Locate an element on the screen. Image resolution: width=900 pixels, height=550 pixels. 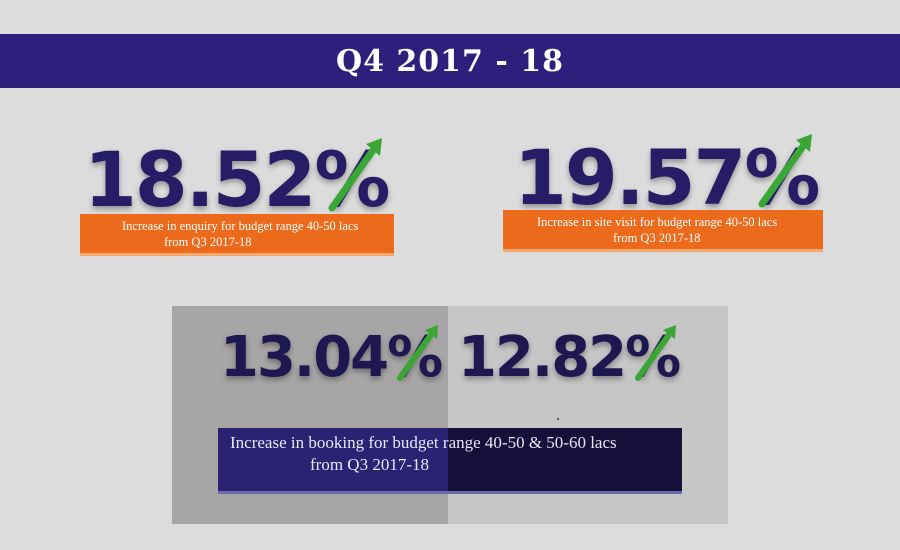
page-title: Q4 2017 - 18 is located at coordinates (450, 61).